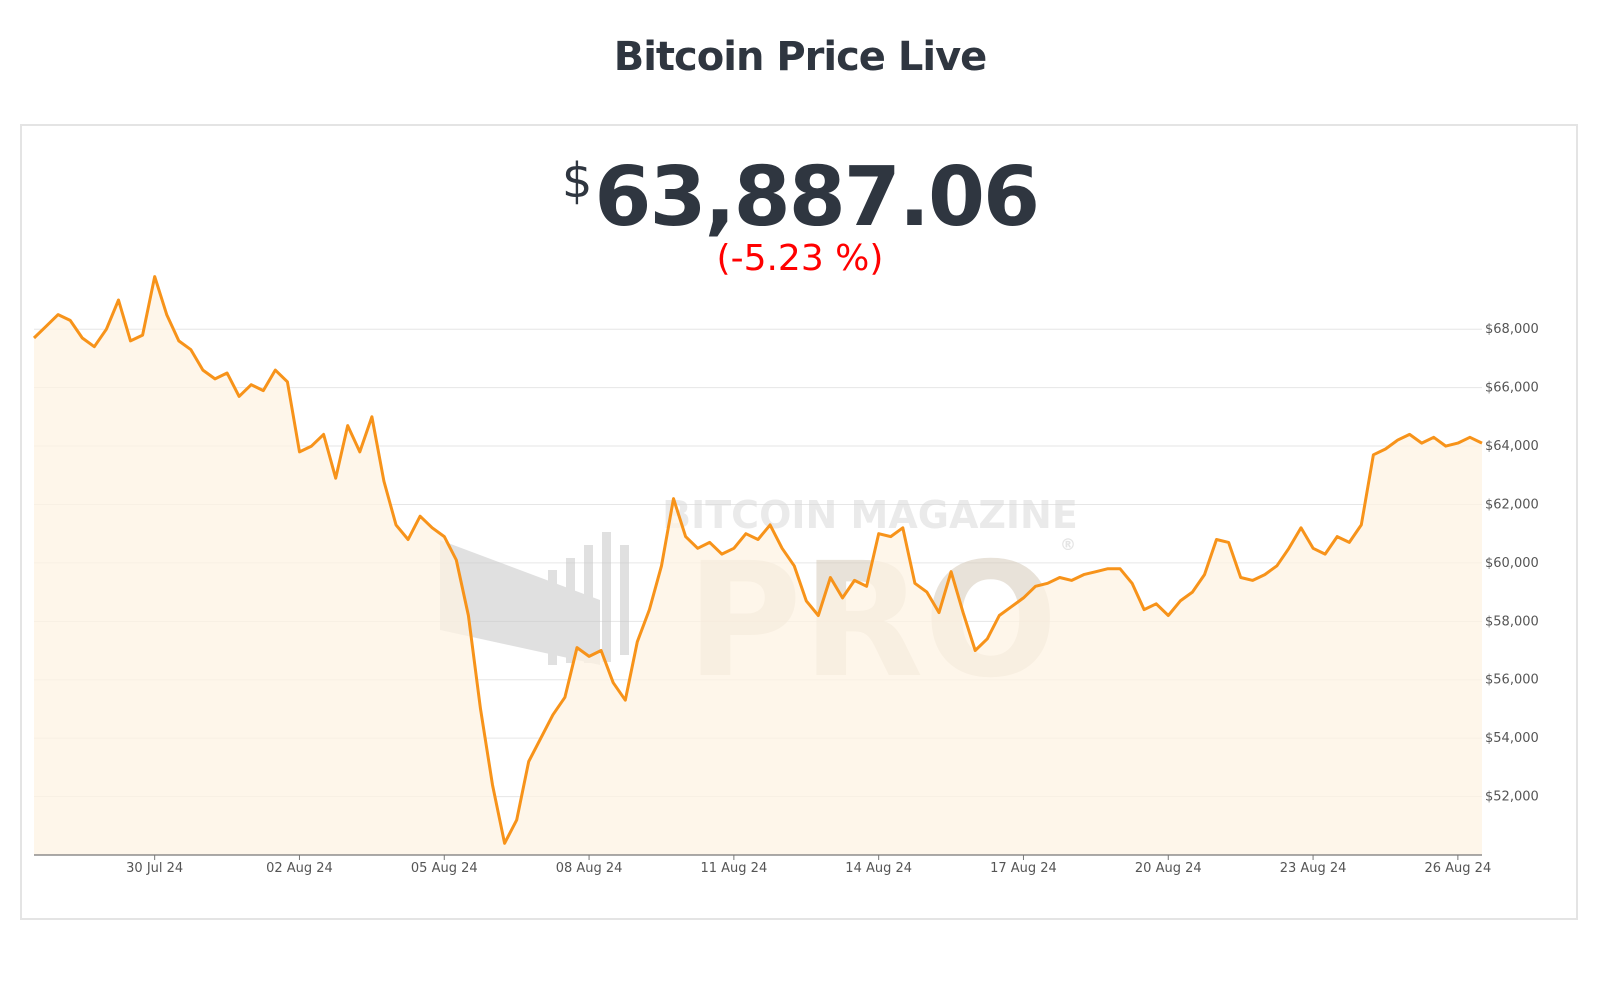 This screenshot has height=986, width=1600. What do you see at coordinates (1068, 544) in the screenshot?
I see `watermark-registered: ®` at bounding box center [1068, 544].